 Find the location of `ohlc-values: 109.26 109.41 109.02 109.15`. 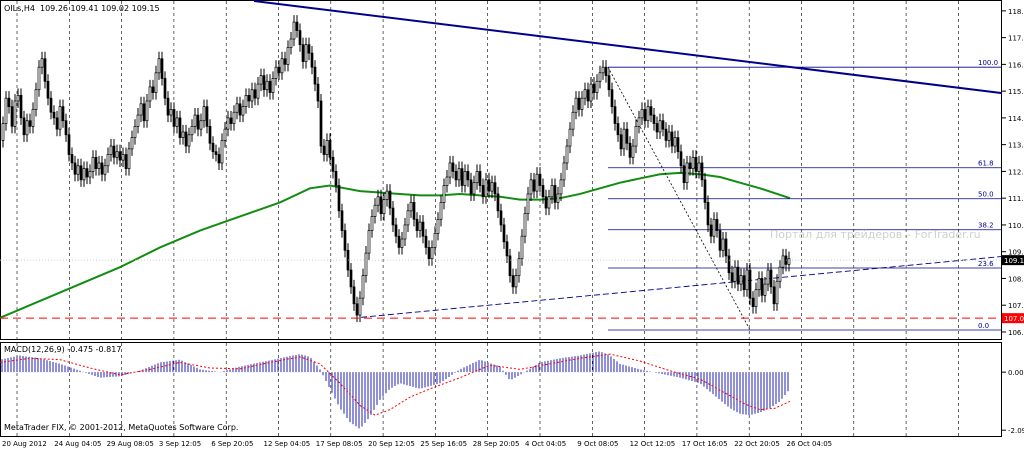

ohlc-values: 109.26 109.41 109.02 109.15 is located at coordinates (100, 8).